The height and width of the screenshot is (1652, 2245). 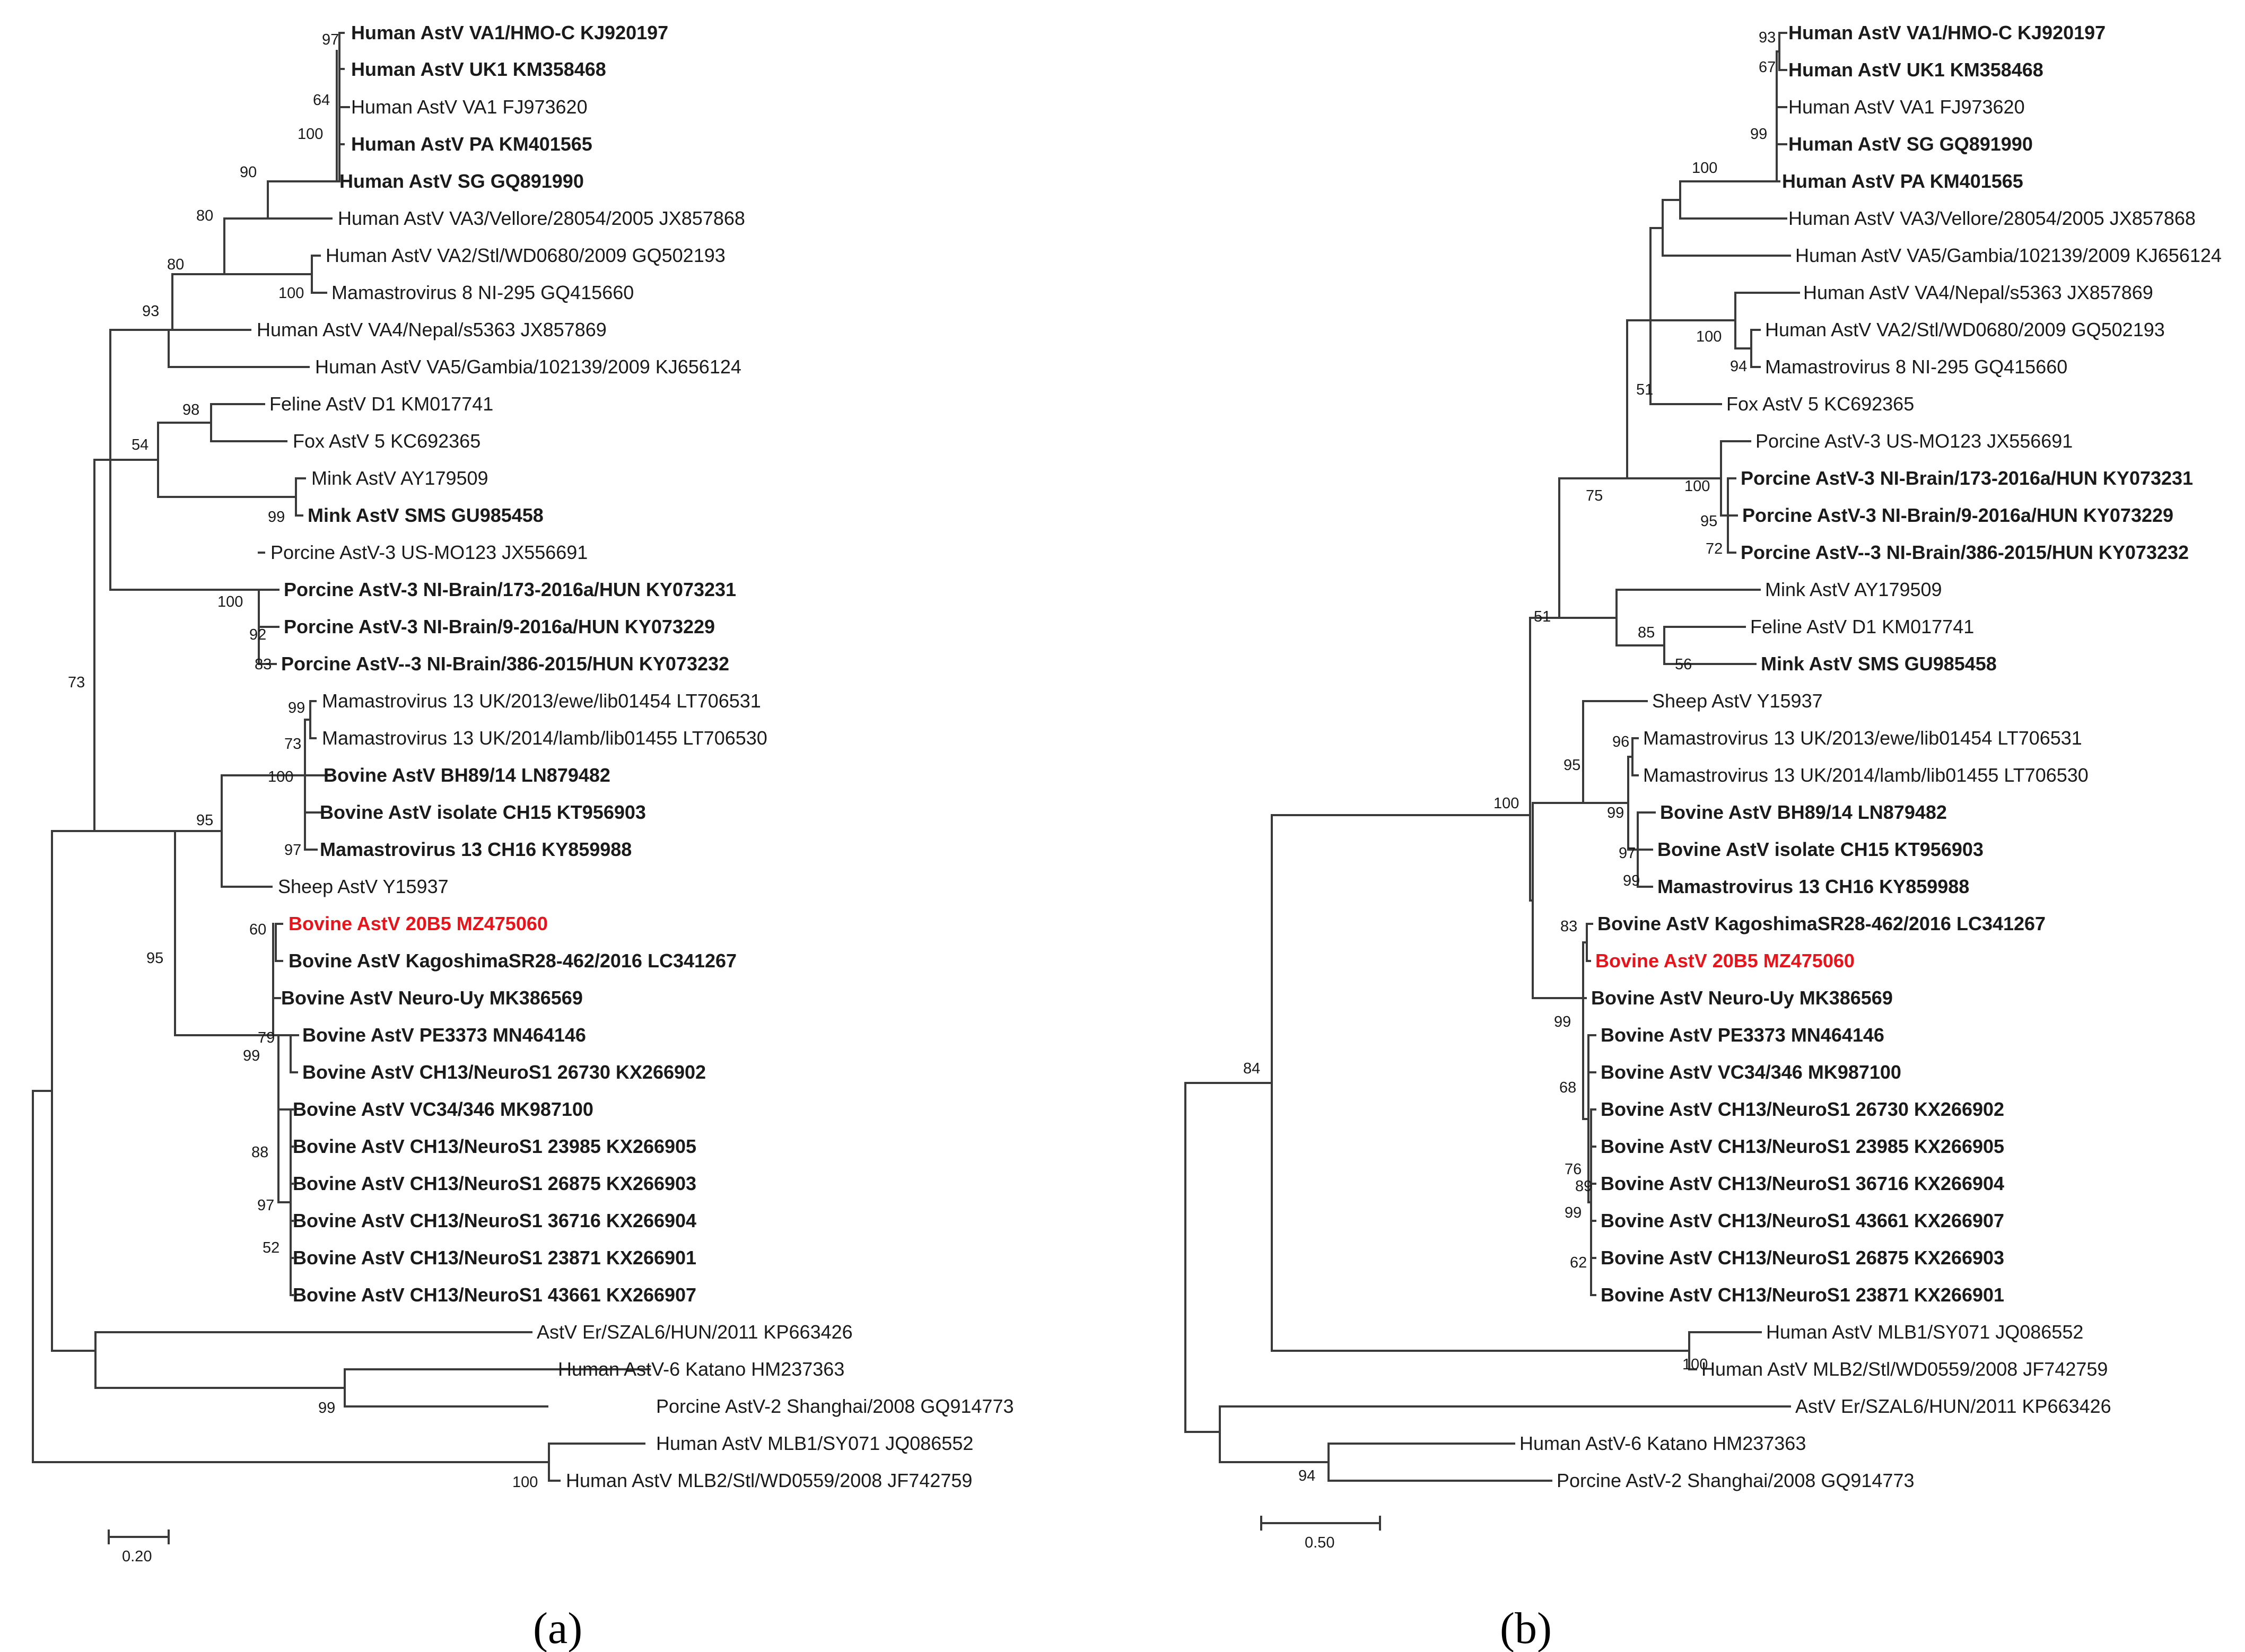 I want to click on panel-caption: (a), so click(x=557, y=1628).